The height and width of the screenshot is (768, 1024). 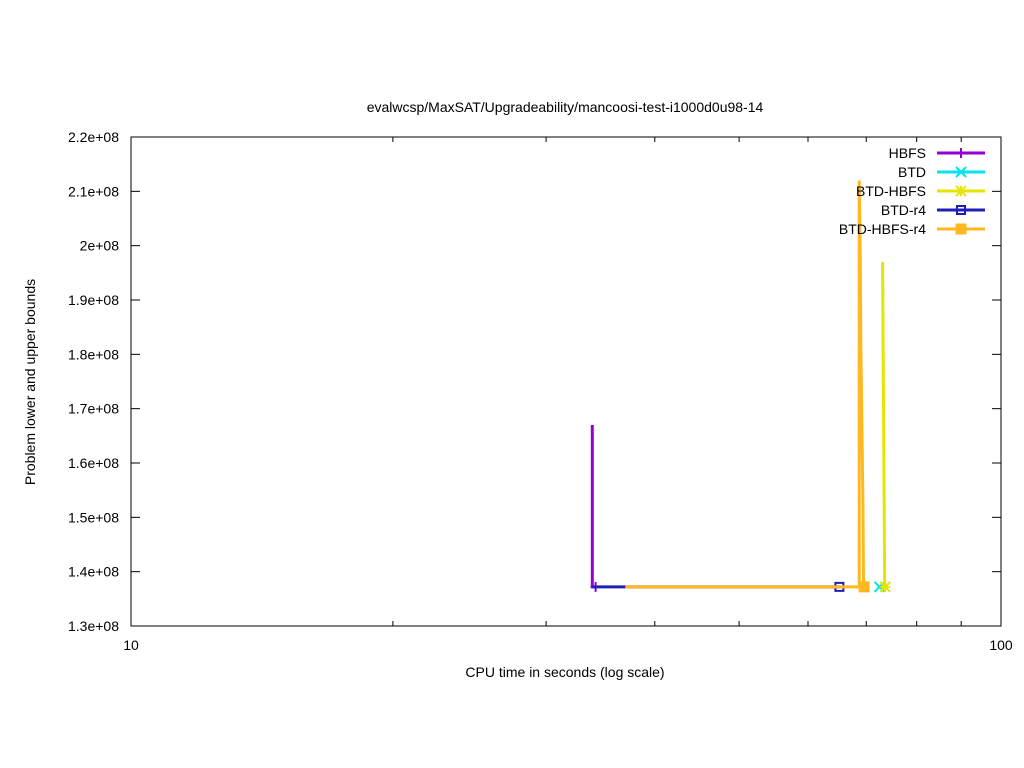 I want to click on legend: HBFS BTD BTD-HBFS BTD-r4 BTD-HBFS-r4, so click(x=912, y=191).